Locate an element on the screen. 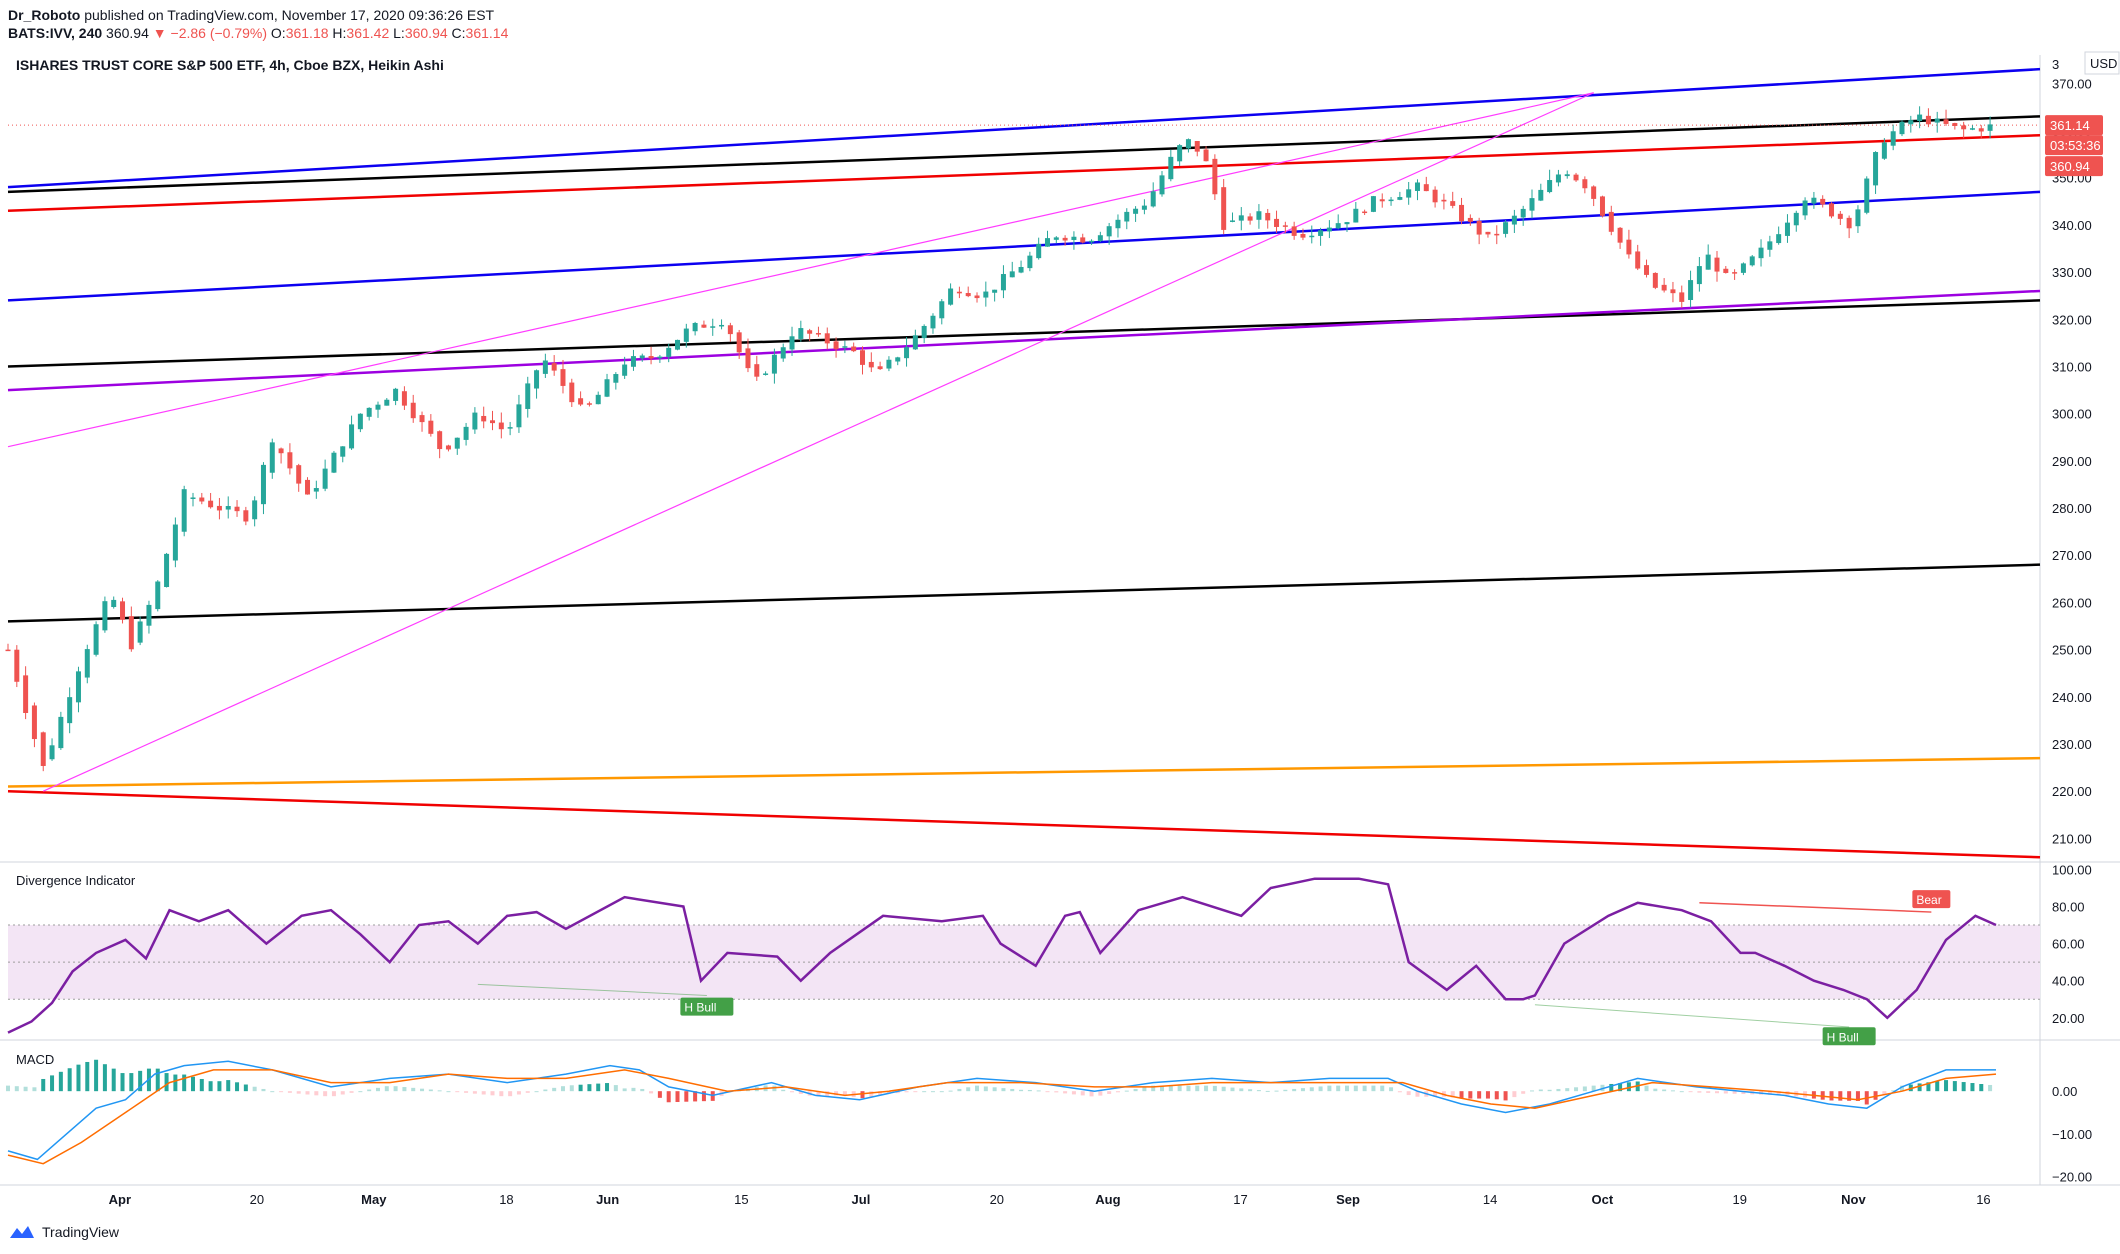 Image resolution: width=2120 pixels, height=1254 pixels. macd-line is located at coordinates (1001, 1110).